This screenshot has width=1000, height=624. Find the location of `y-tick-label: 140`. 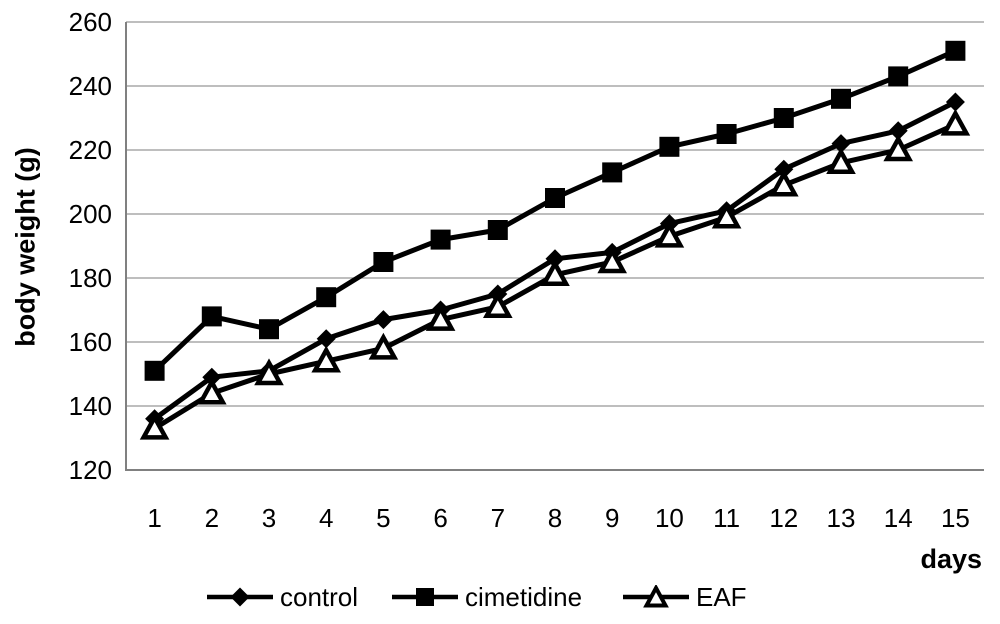

y-tick-label: 140 is located at coordinates (90, 406).